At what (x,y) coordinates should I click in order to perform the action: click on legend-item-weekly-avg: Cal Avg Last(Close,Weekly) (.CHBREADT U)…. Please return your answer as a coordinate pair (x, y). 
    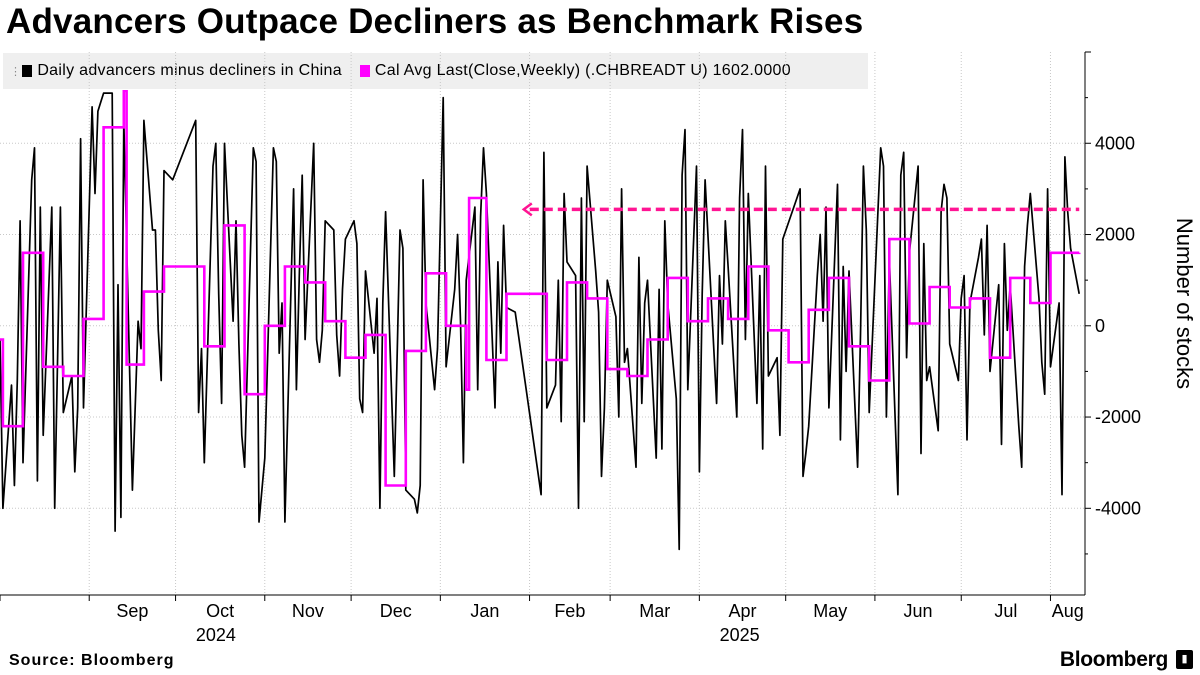
    Looking at the image, I should click on (566, 71).